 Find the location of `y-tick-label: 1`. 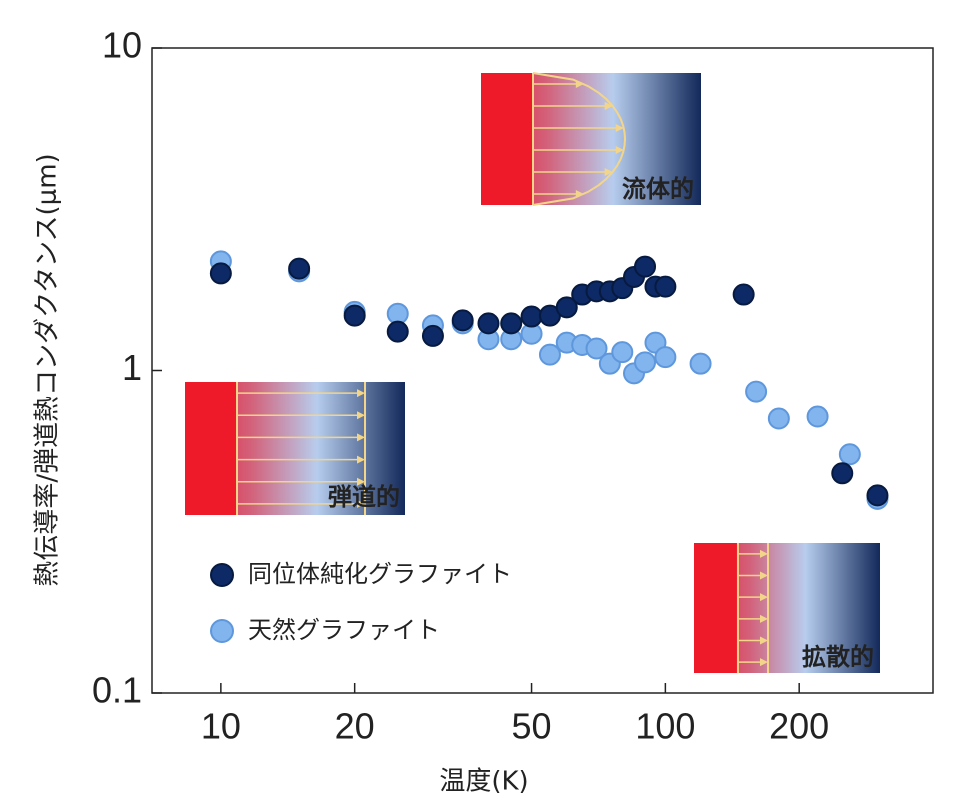

y-tick-label: 1 is located at coordinates (132, 367).